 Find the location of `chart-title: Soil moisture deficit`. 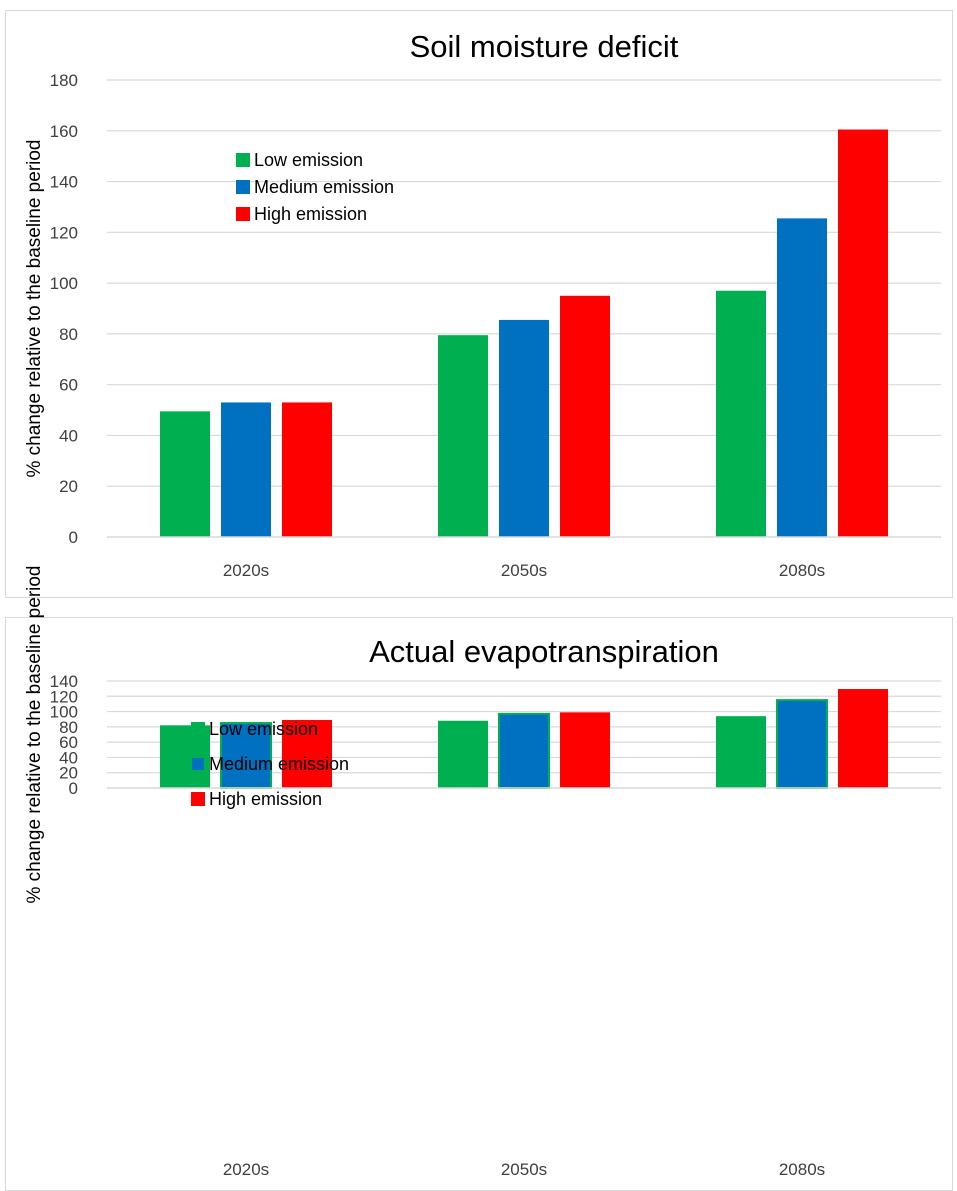

chart-title: Soil moisture deficit is located at coordinates (544, 46).